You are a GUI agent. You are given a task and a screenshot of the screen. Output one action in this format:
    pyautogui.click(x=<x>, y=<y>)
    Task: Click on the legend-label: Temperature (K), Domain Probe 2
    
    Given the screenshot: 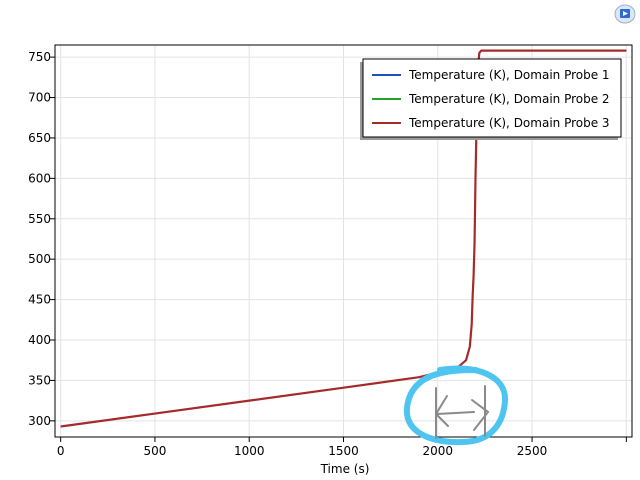 What is the action you would take?
    pyautogui.click(x=509, y=99)
    